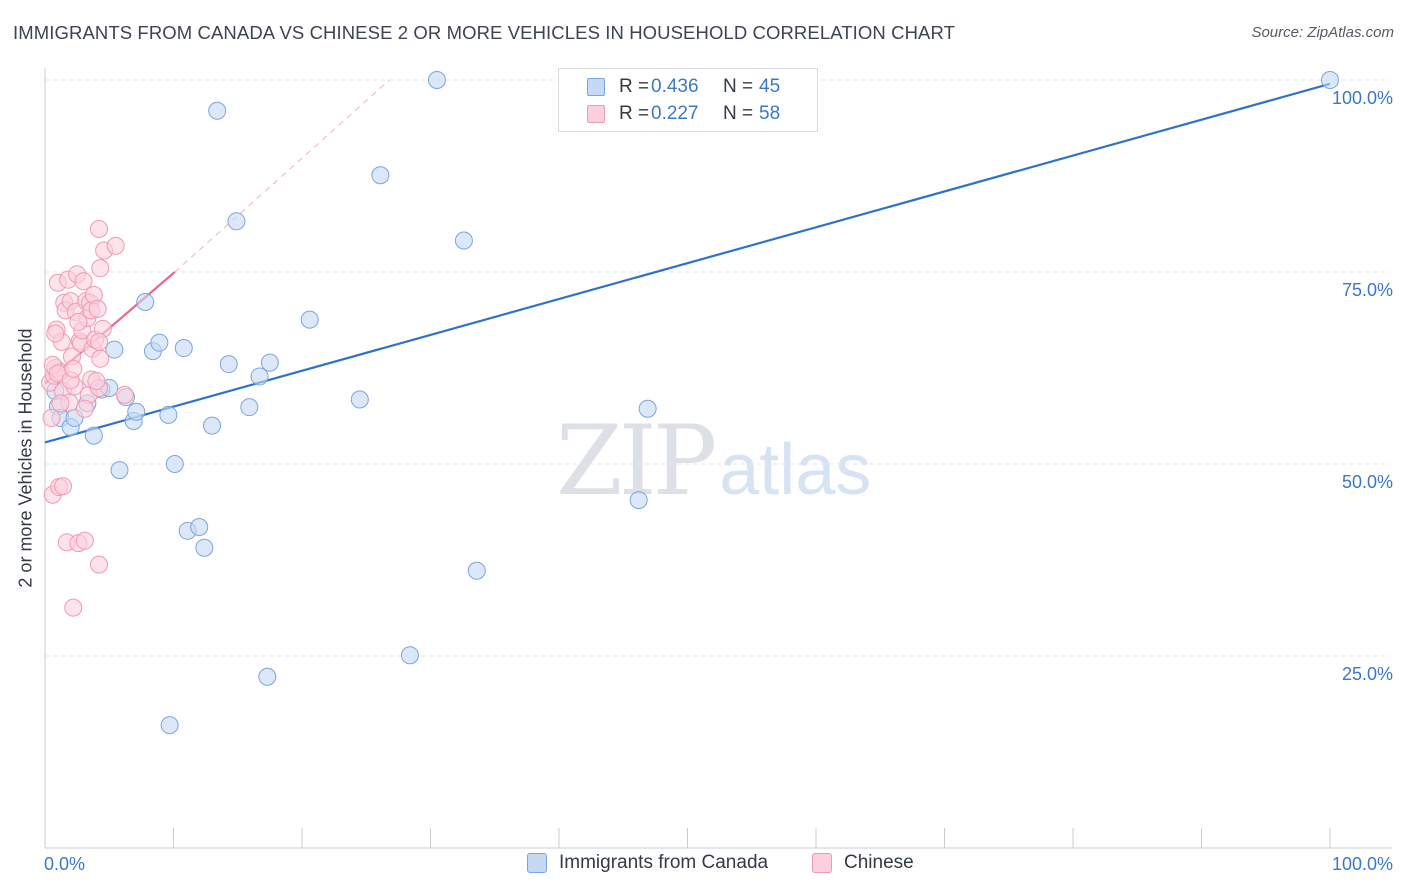  Describe the element at coordinates (1362, 864) in the screenshot. I see `x-tick-label: 100.0%` at that location.